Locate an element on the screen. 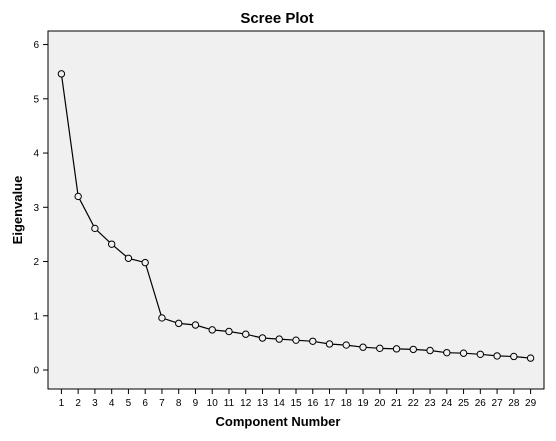 The height and width of the screenshot is (441, 556). x-tick-label: 15 is located at coordinates (296, 403).